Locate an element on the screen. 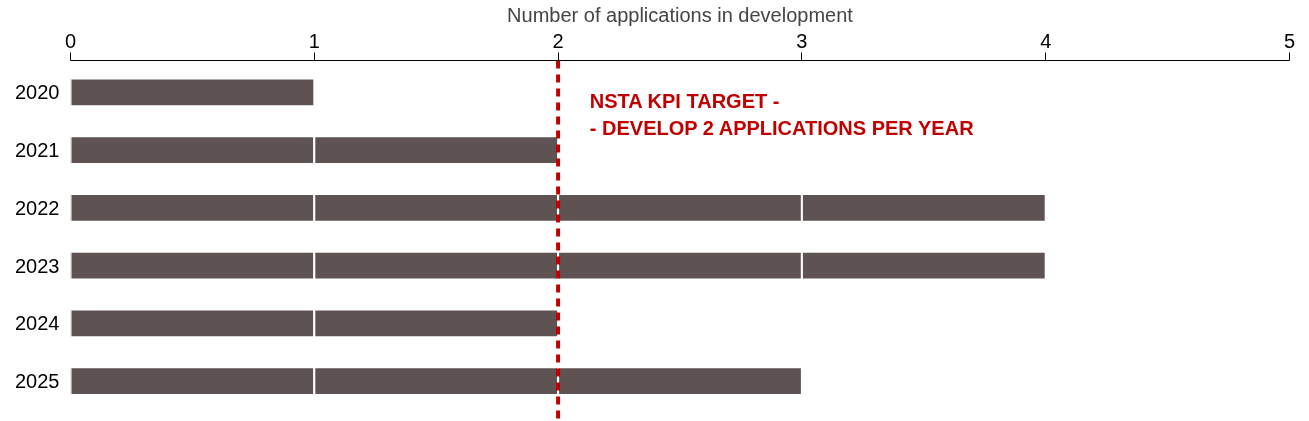 This screenshot has width=1309, height=421. x-axis-title: Number of applications in development is located at coordinates (680, 14).